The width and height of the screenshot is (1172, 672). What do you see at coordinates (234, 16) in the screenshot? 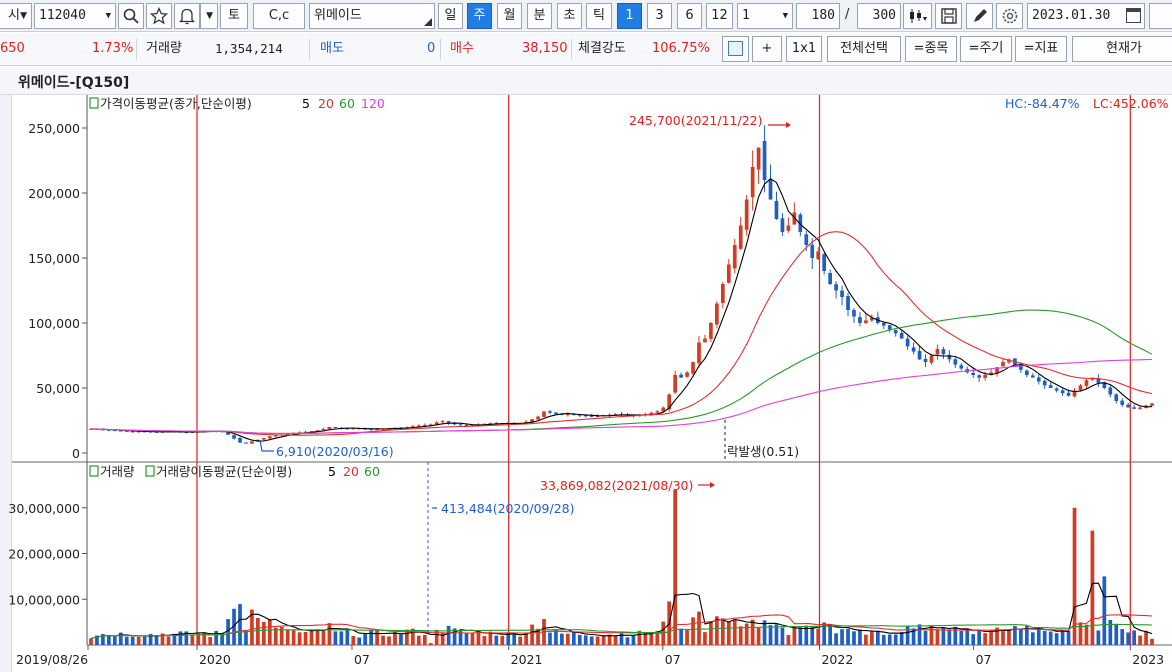
I see `to-button: 토` at bounding box center [234, 16].